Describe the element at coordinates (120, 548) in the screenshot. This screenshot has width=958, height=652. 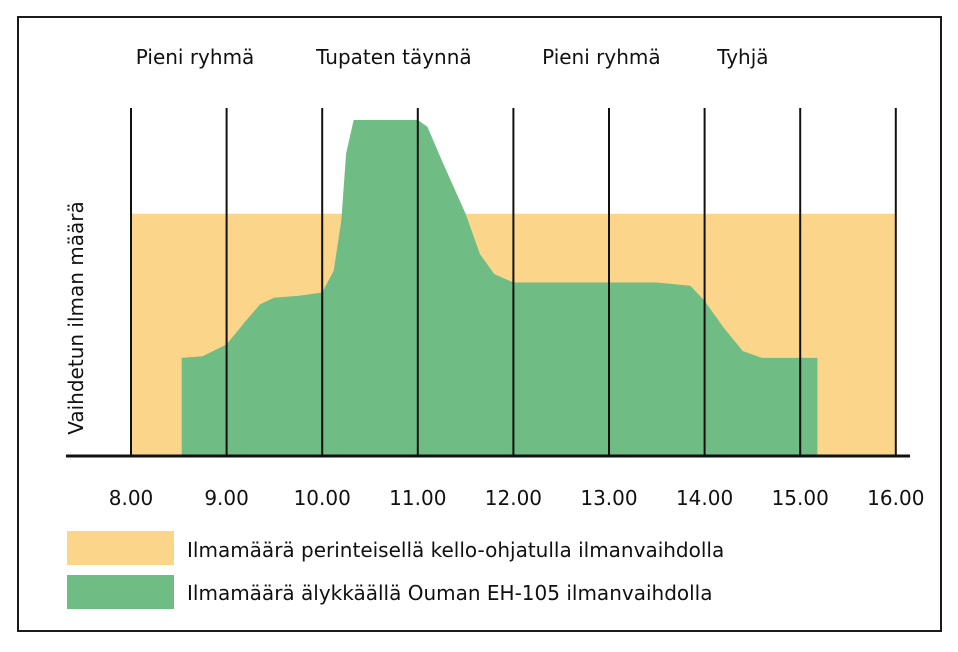
I see `legend-swatch-traditional` at that location.